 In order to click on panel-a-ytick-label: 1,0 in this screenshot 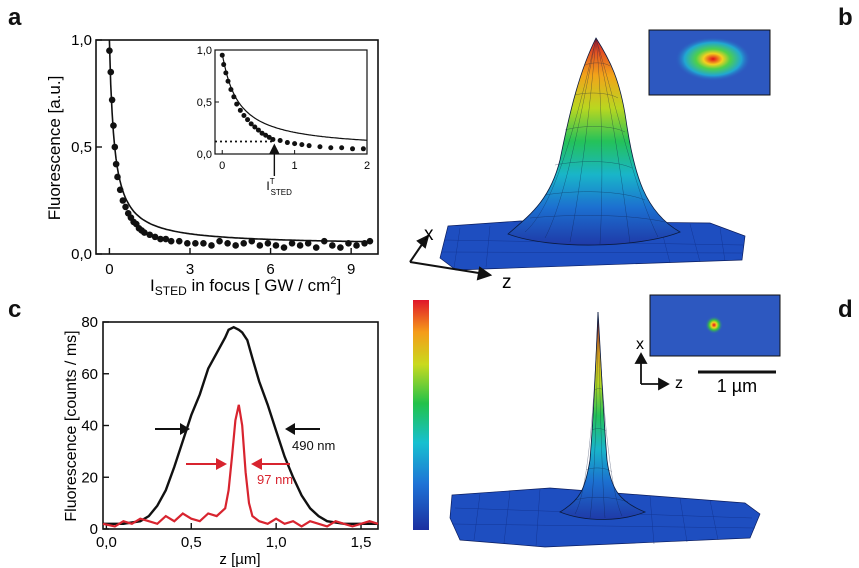, I will do `click(81, 40)`.